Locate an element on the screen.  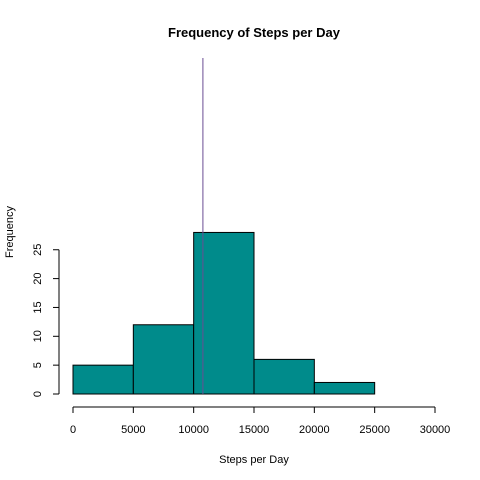
x-axis: 0 5000 10000 15000 20000 25000 30000 is located at coordinates (260, 421).